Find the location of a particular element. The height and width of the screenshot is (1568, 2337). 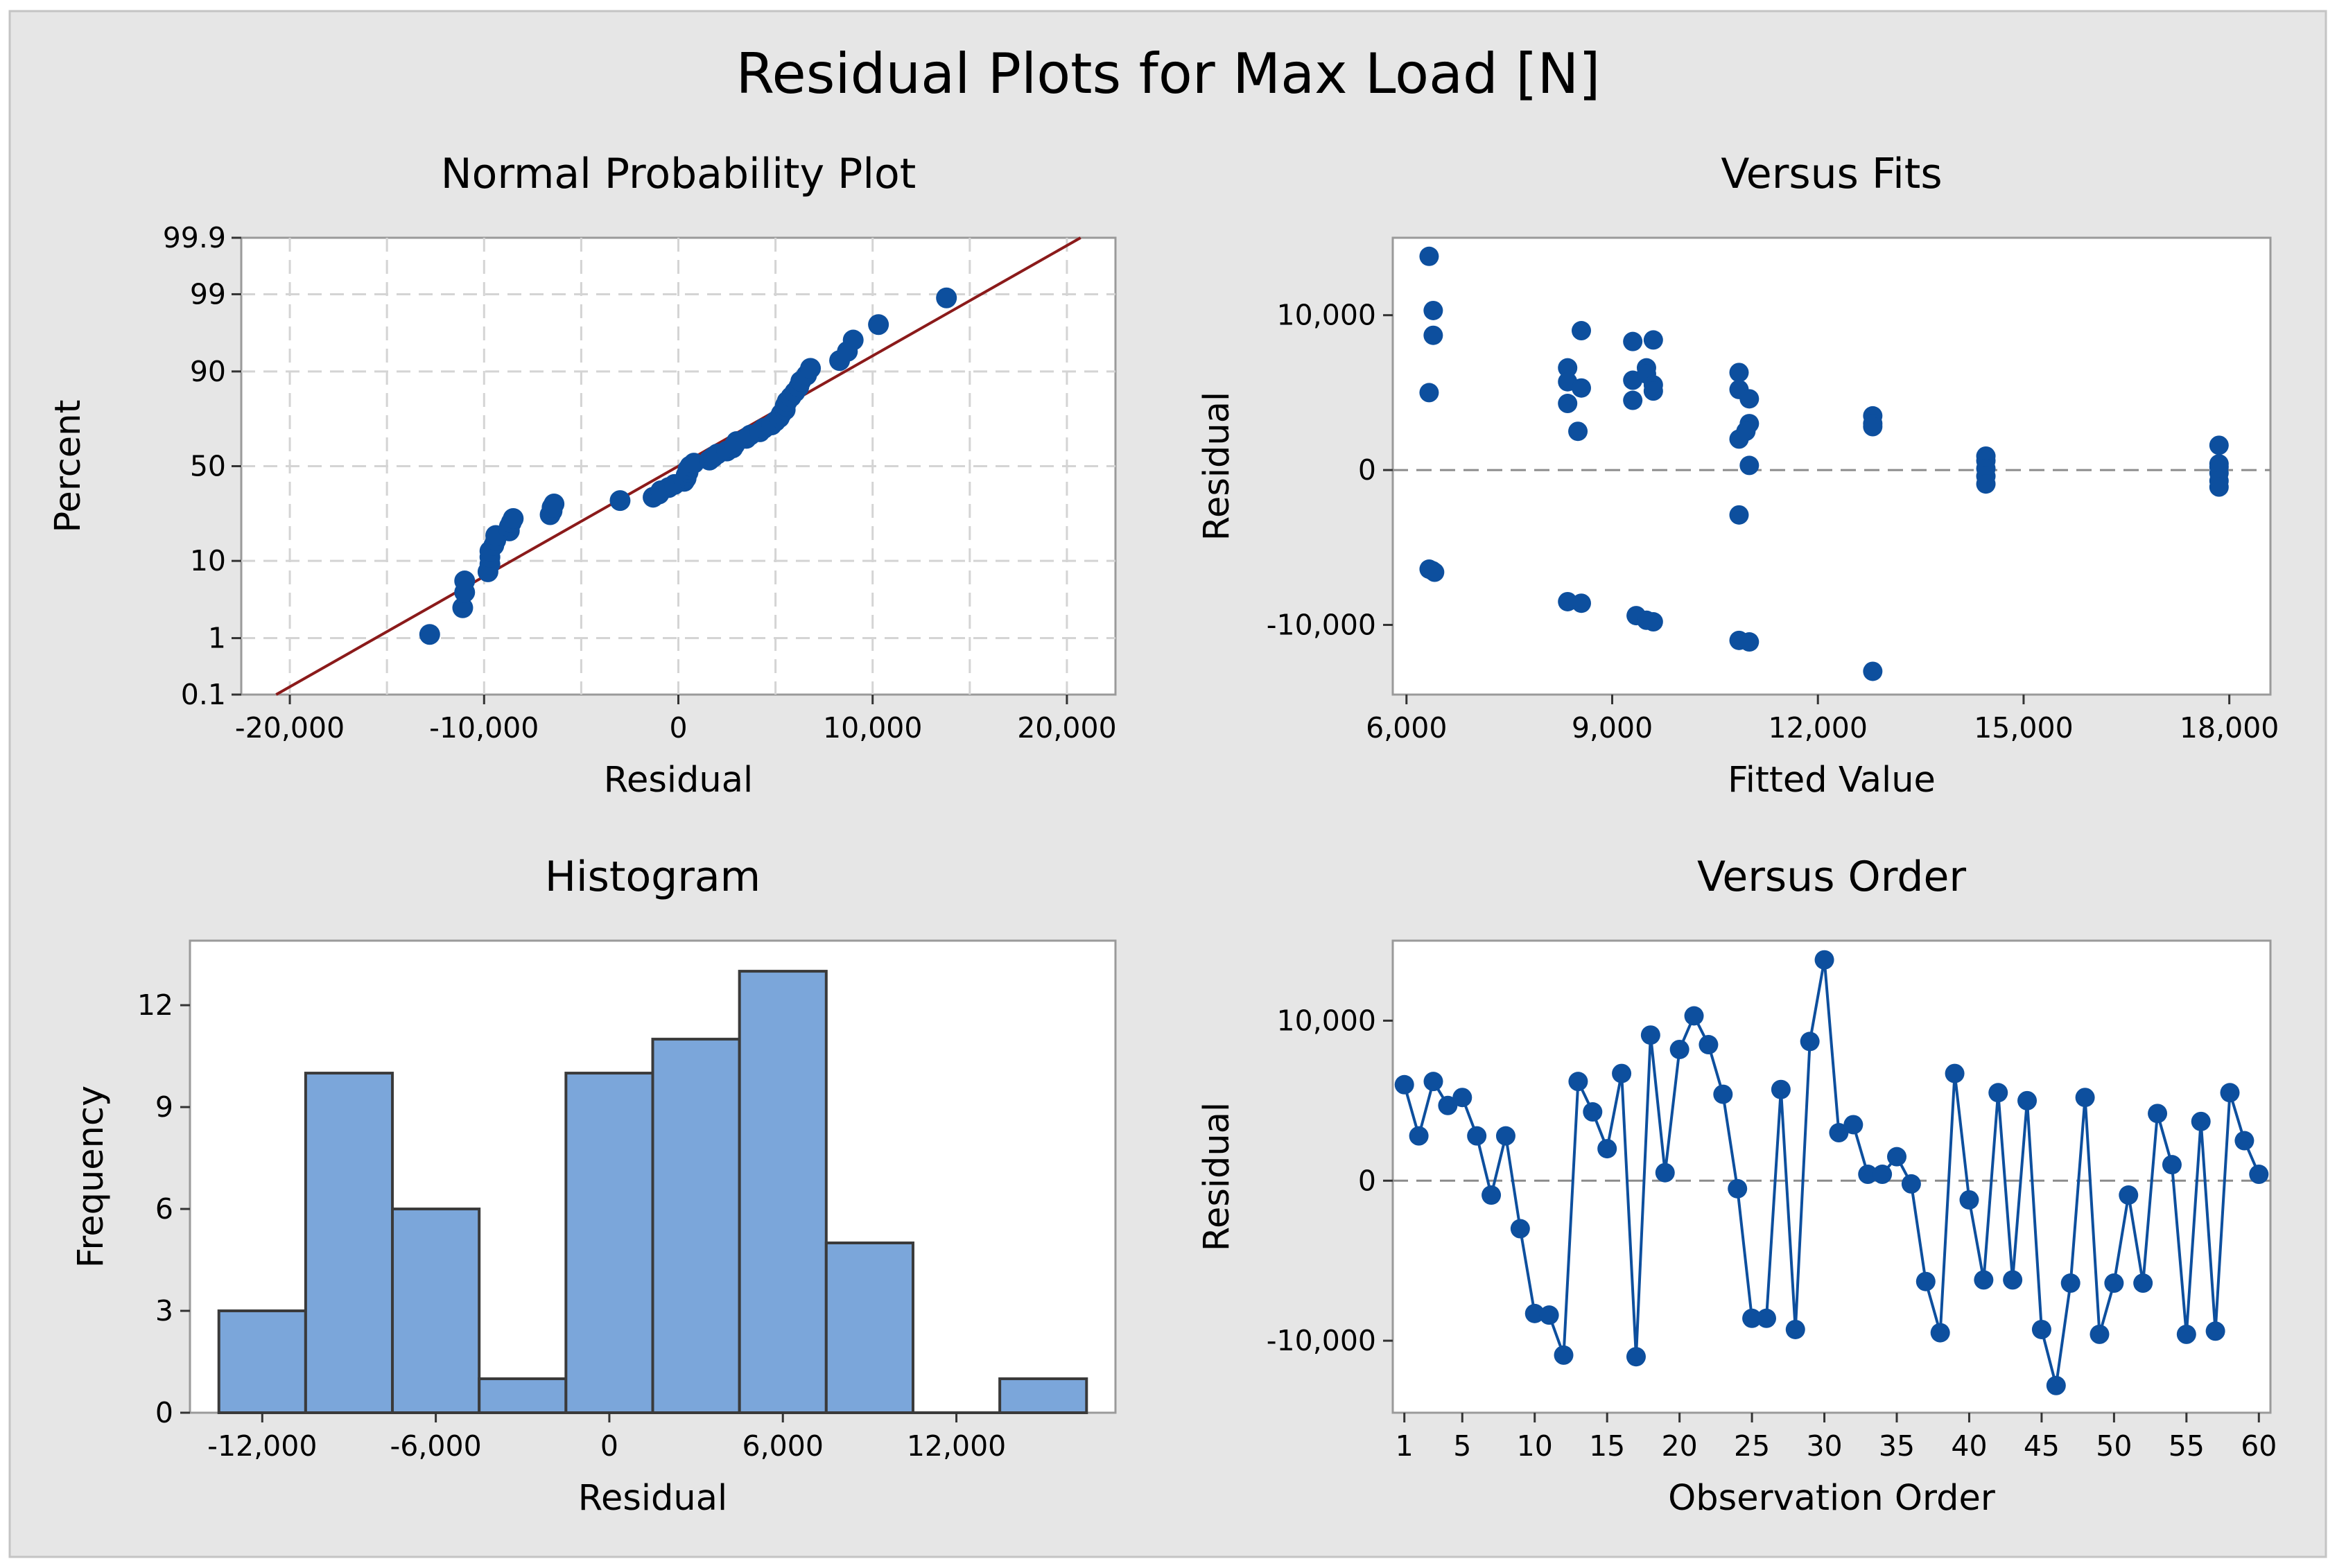

x-tick-label: 1 is located at coordinates (1405, 1446).